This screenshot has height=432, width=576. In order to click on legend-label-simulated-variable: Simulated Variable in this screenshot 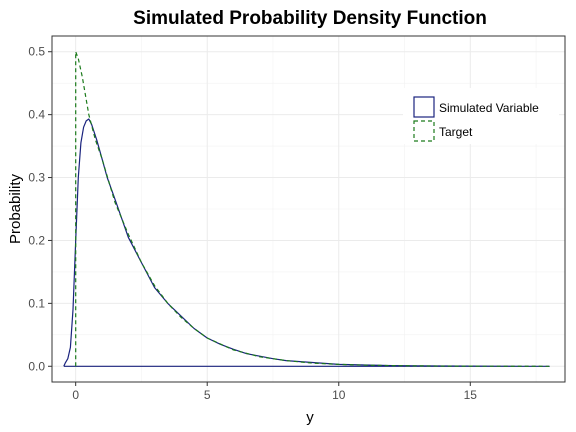, I will do `click(489, 108)`.